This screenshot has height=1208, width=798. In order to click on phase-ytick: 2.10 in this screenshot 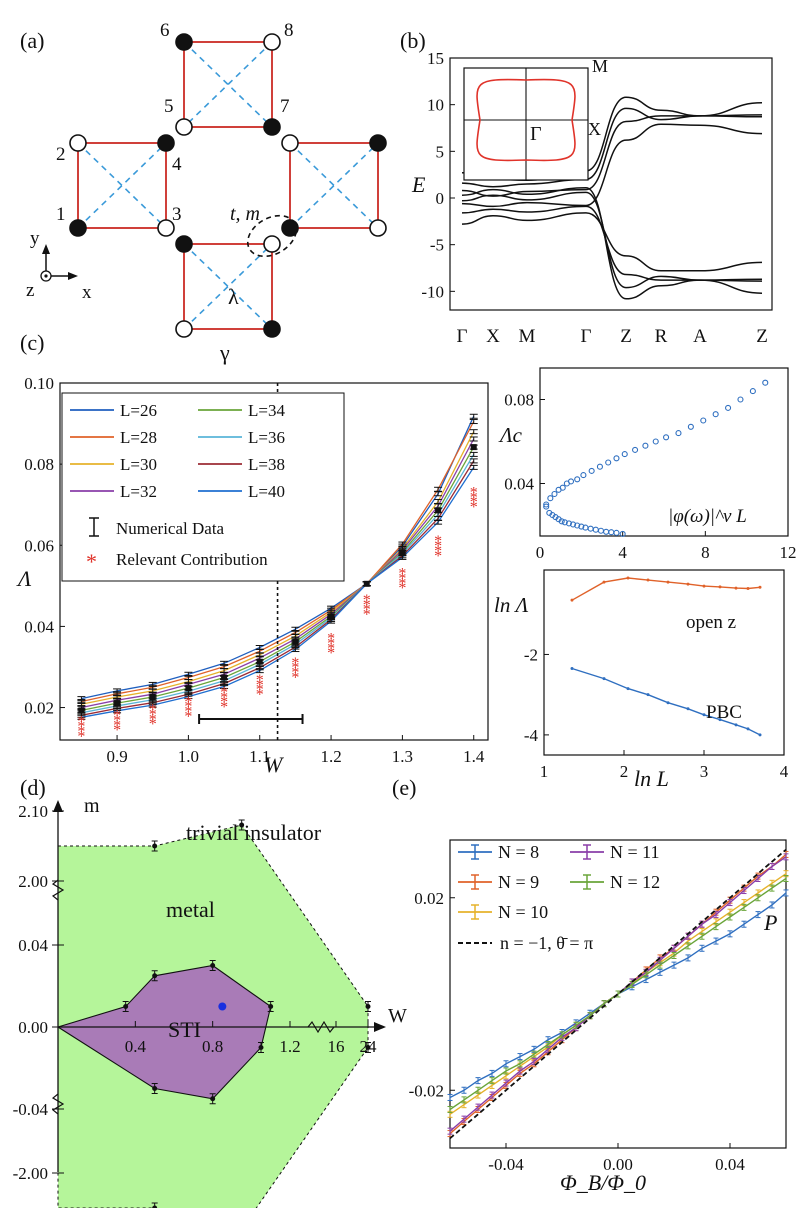, I will do `click(33, 811)`.